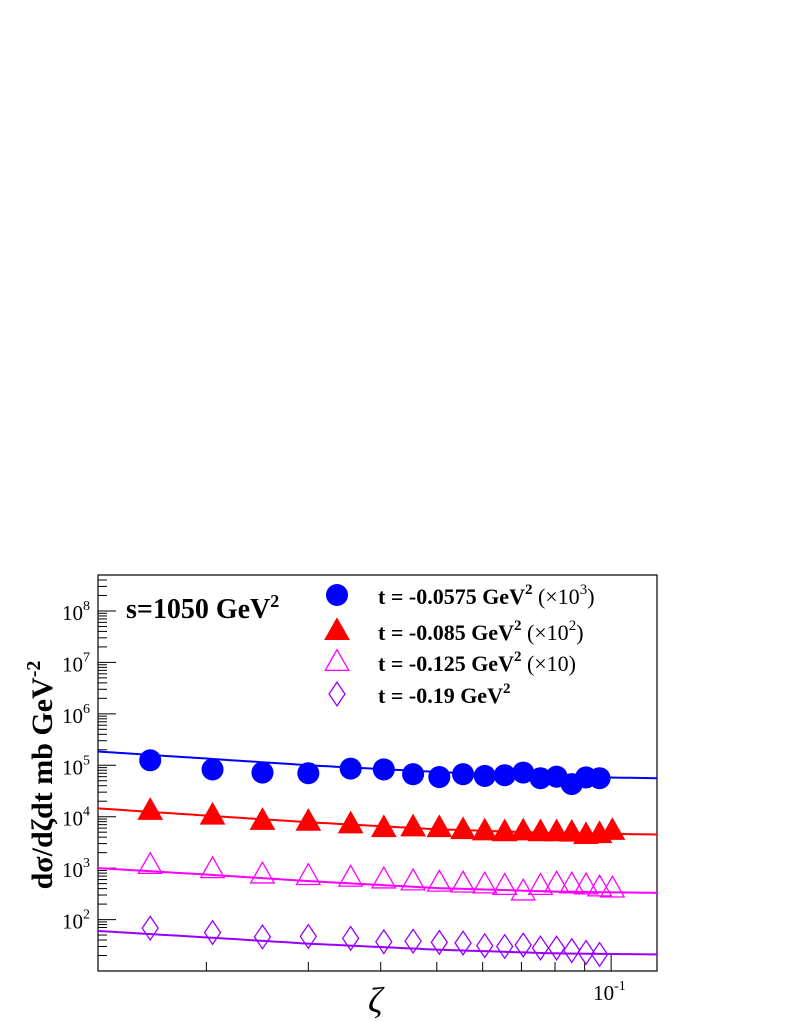 The image size is (790, 1022). I want to click on legend-entry: t = -0.19 GeV2, so click(444, 694).